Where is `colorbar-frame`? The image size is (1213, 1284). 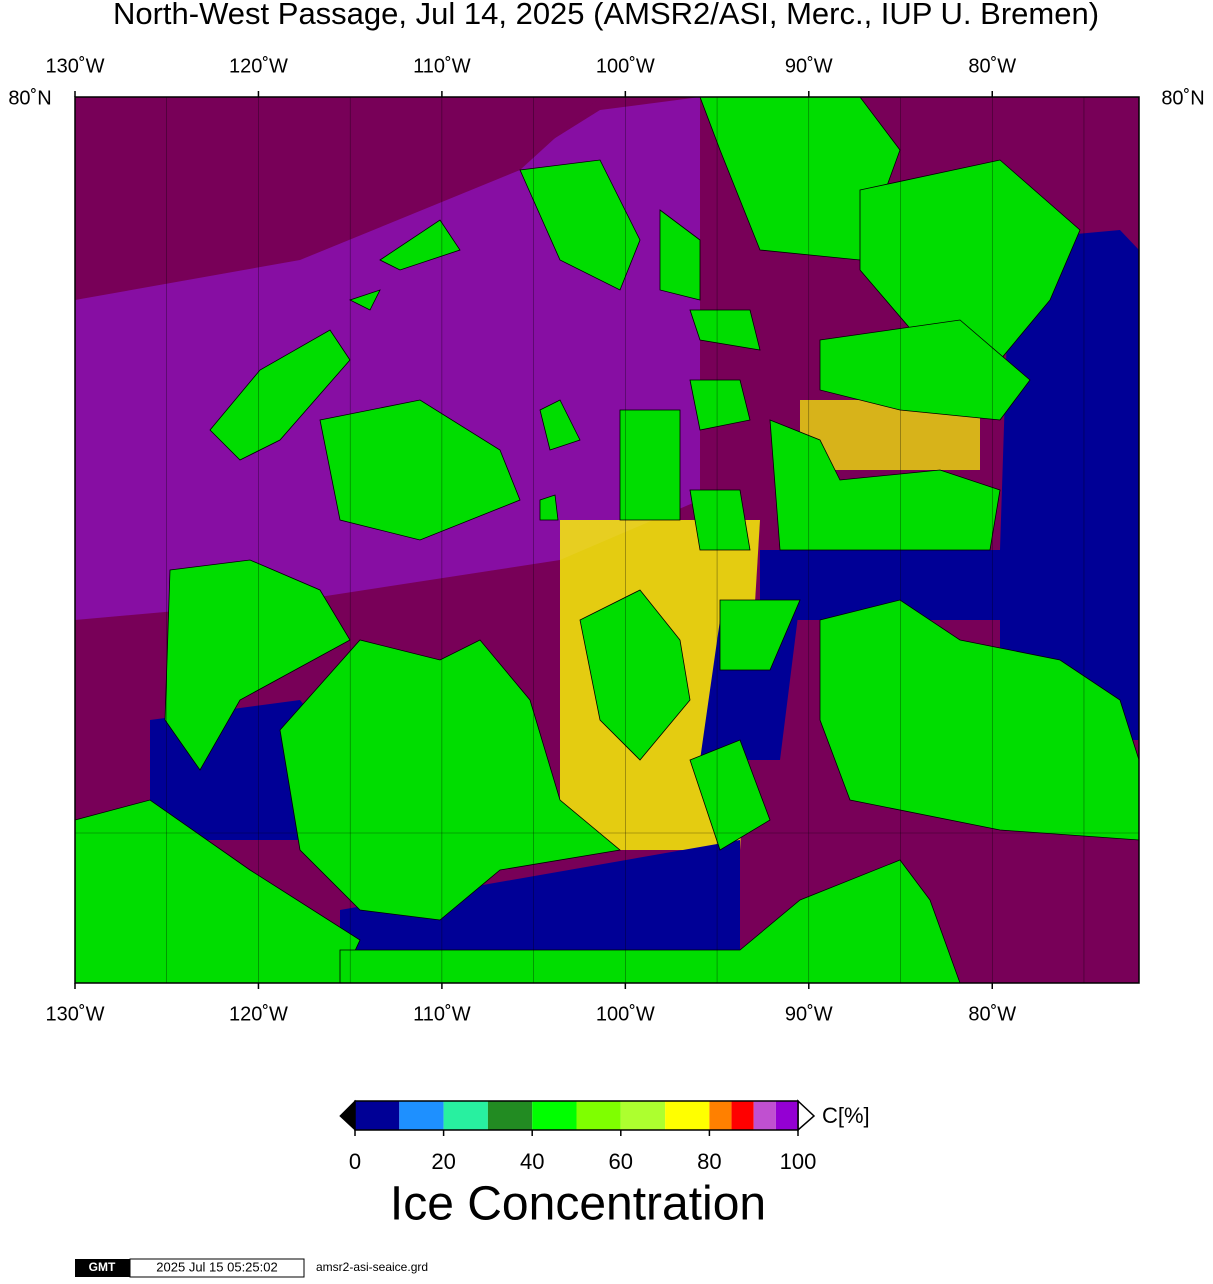
colorbar-frame is located at coordinates (576, 1115).